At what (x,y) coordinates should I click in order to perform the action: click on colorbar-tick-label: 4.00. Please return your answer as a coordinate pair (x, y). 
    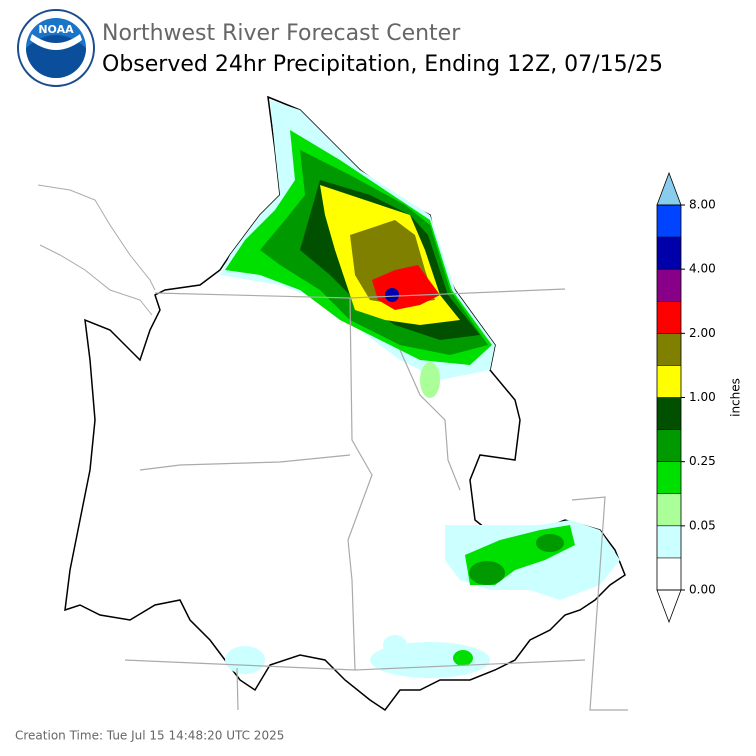
    Looking at the image, I should click on (702, 269).